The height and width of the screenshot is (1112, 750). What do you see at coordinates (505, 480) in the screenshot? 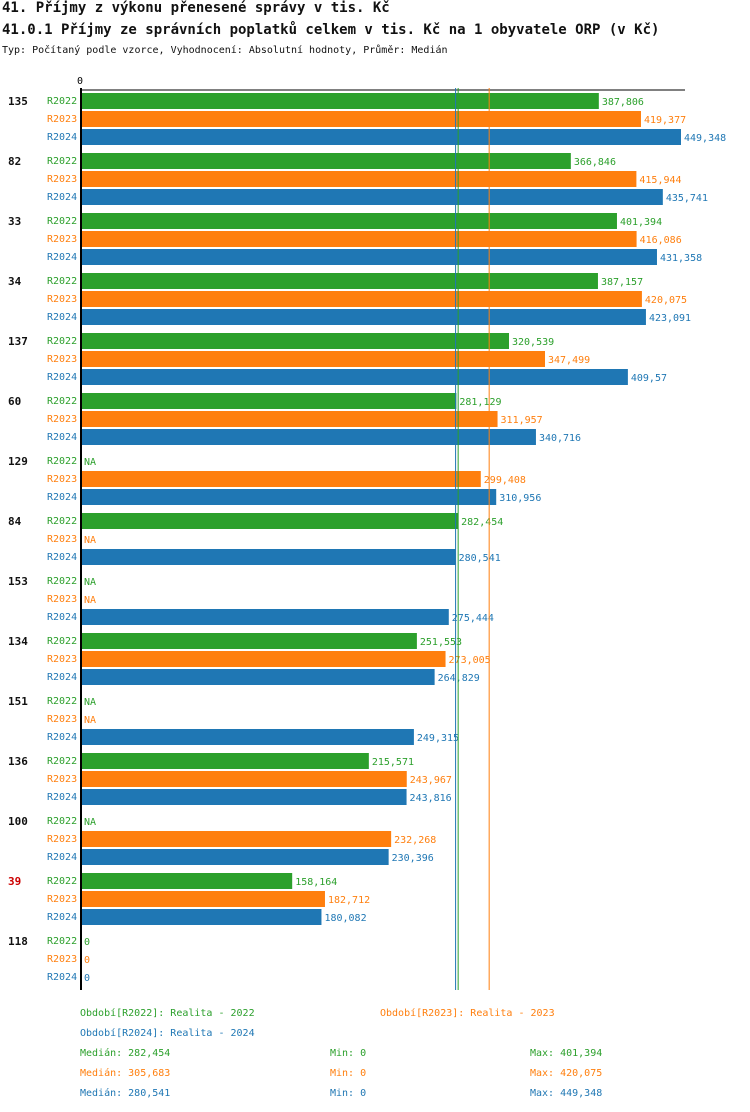
I see `data-label: 299,408` at bounding box center [505, 480].